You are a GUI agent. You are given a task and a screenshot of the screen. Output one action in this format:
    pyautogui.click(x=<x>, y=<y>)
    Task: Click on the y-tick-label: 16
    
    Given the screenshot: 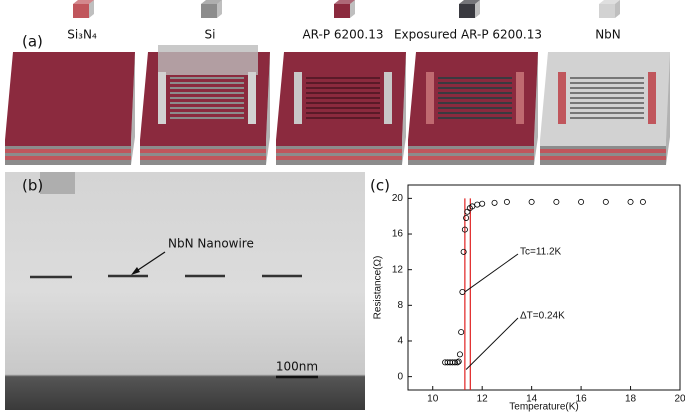 What is the action you would take?
    pyautogui.click(x=398, y=234)
    